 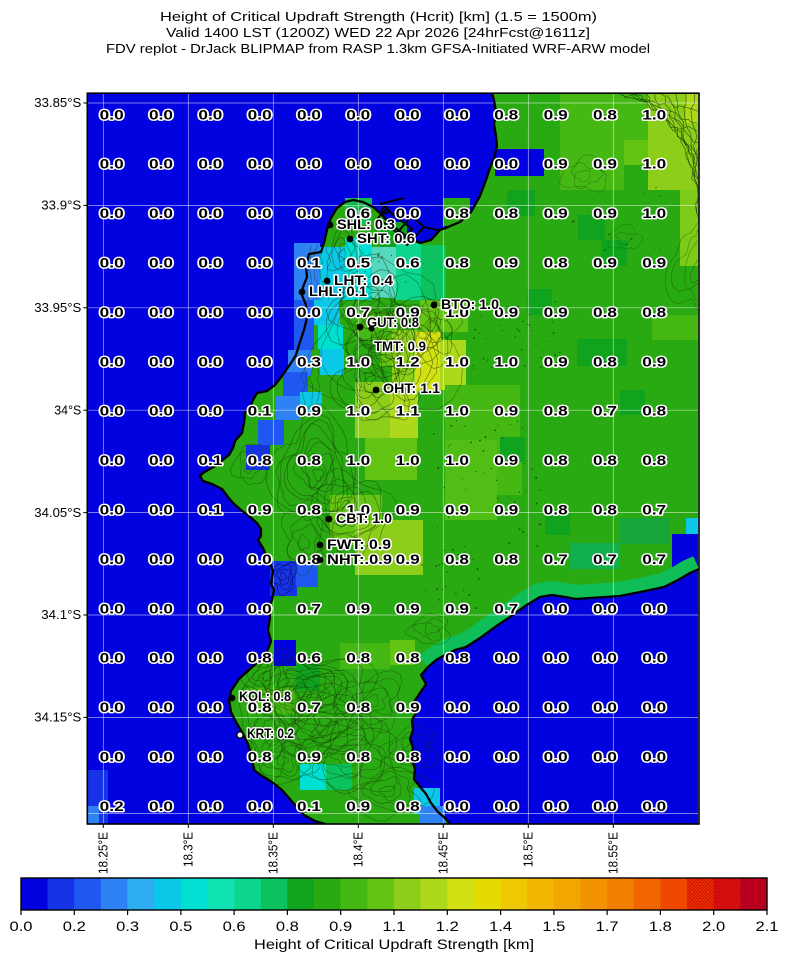 What do you see at coordinates (394, 944) in the screenshot?
I see `svg-text:Height of Critical Updraft Str: Height of Critical Updraft Strength [km]` at bounding box center [394, 944].